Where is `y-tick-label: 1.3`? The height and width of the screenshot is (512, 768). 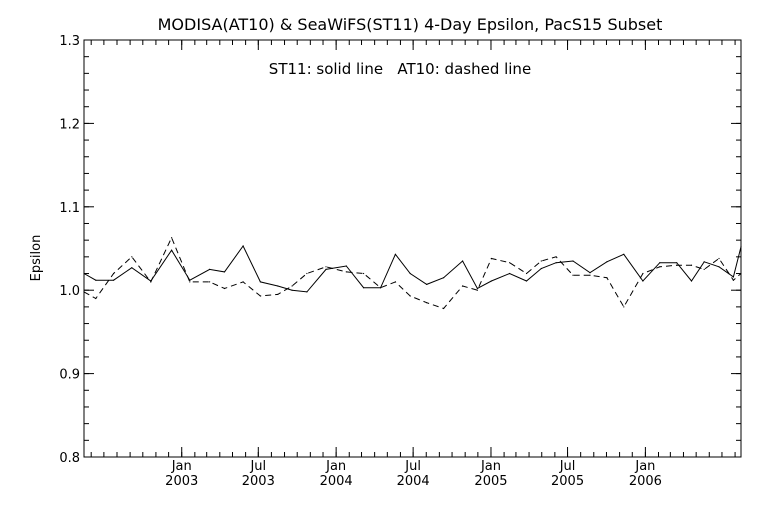
y-tick-label: 1.3 is located at coordinates (69, 41).